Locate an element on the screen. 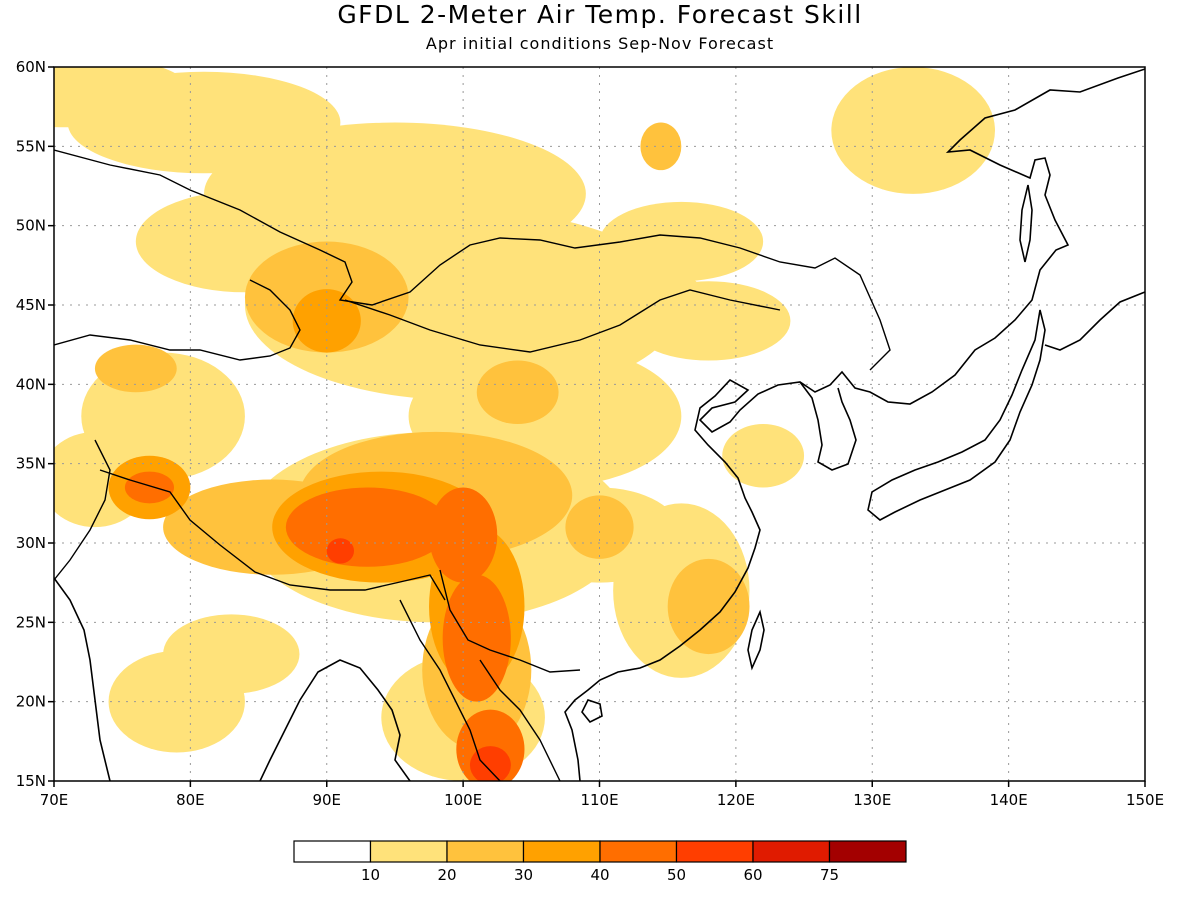 This screenshot has height=900, width=1200. lat-tick-label: 30N is located at coordinates (31, 543).